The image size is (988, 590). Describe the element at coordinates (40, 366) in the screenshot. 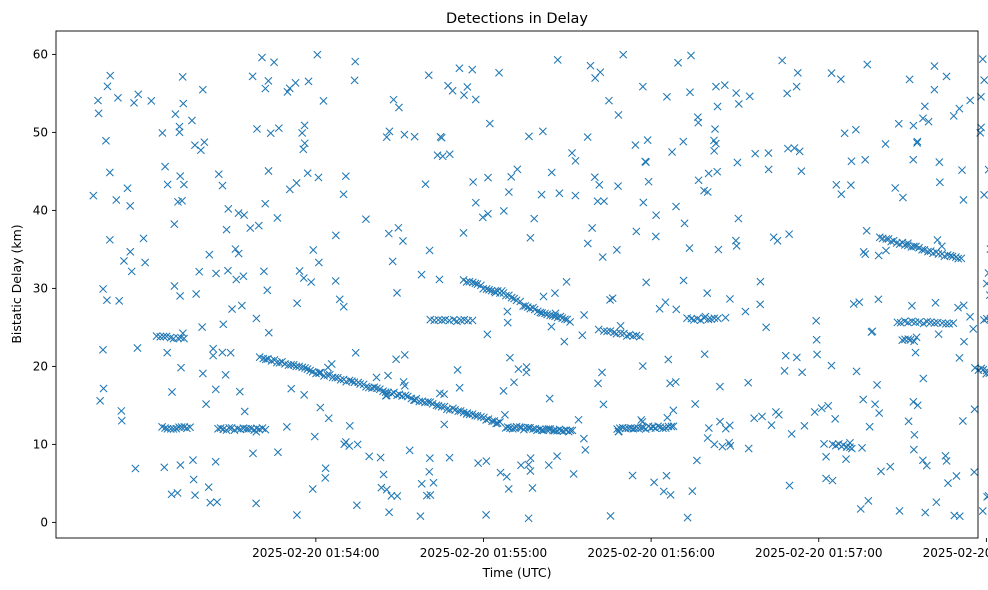

I see `y-tick-label: 20` at that location.